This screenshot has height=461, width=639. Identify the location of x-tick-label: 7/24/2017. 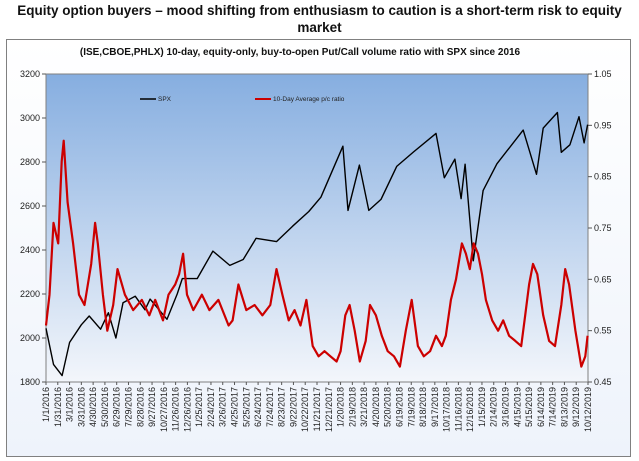
(270, 407).